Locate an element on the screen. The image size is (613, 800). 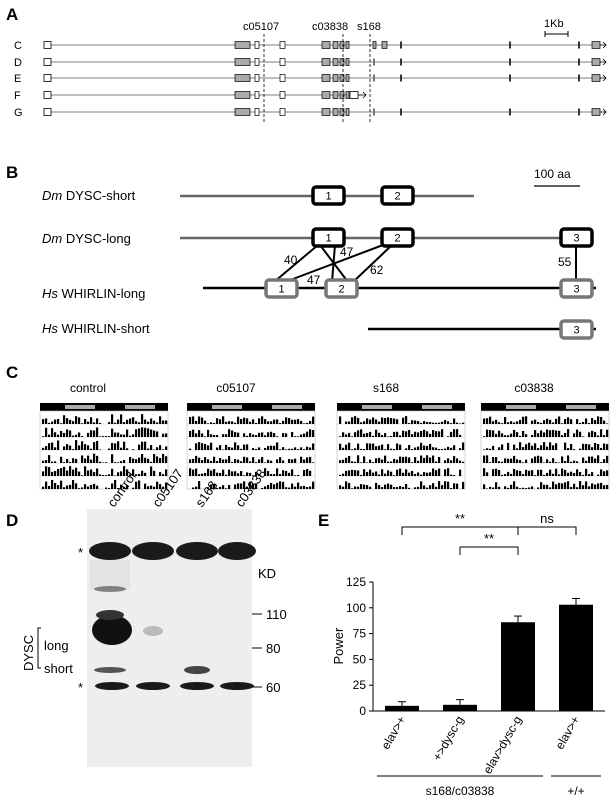
x-tick-label: elav>dysc-g is located at coordinates (502, 745).